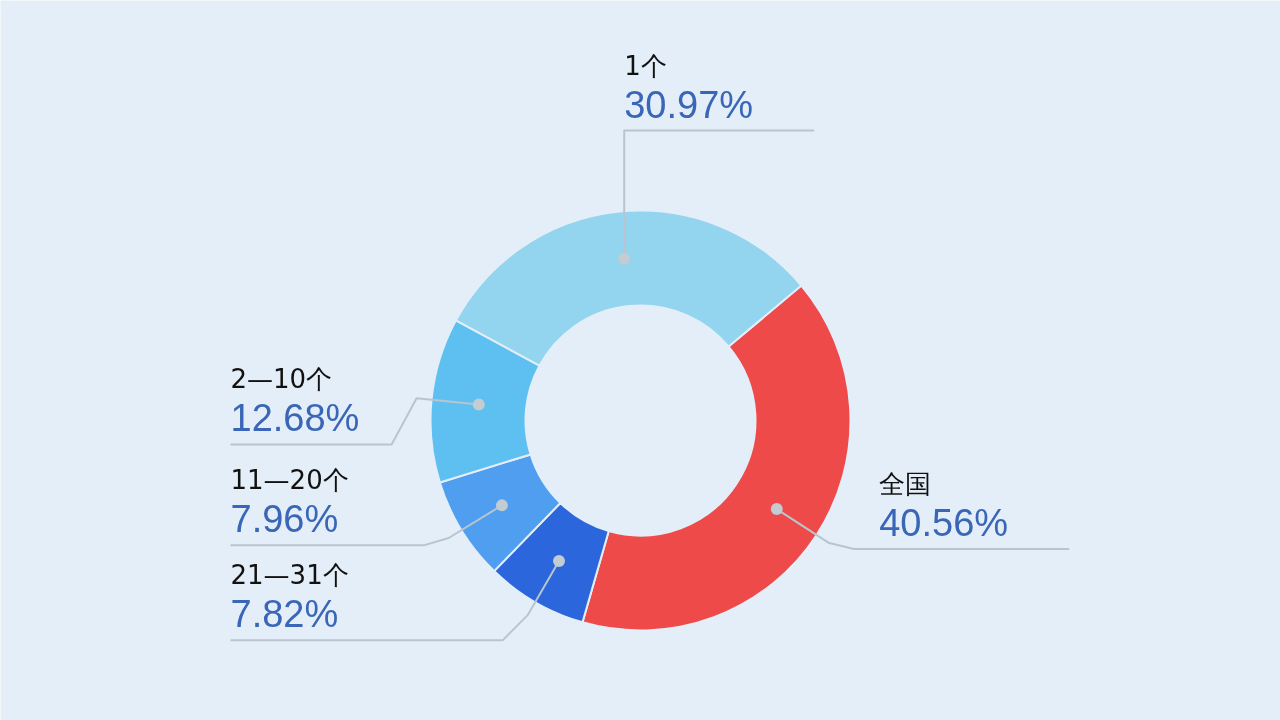 The width and height of the screenshot is (1280, 720). What do you see at coordinates (289, 480) in the screenshot?
I see `slice-label: 11—20个` at bounding box center [289, 480].